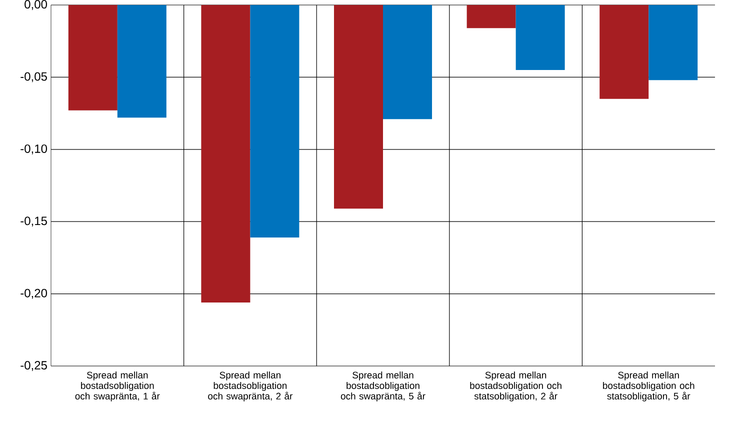 This screenshot has height=423, width=729. What do you see at coordinates (33, 366) in the screenshot?
I see `y-tick-label: -0,25` at bounding box center [33, 366].